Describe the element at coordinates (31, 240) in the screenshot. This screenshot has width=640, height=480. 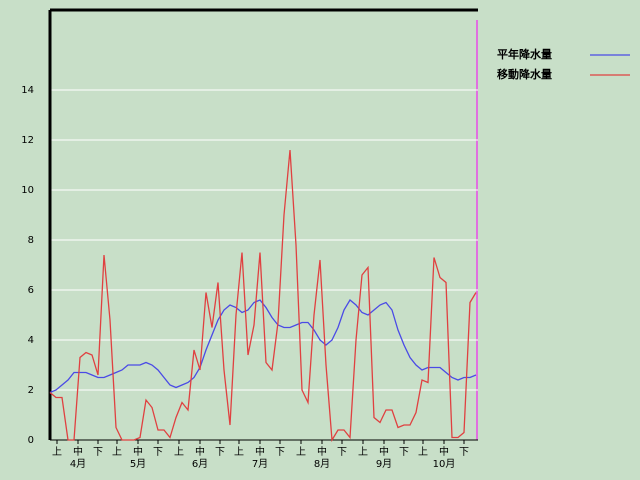
I see `y-tick-label: 8` at that location.